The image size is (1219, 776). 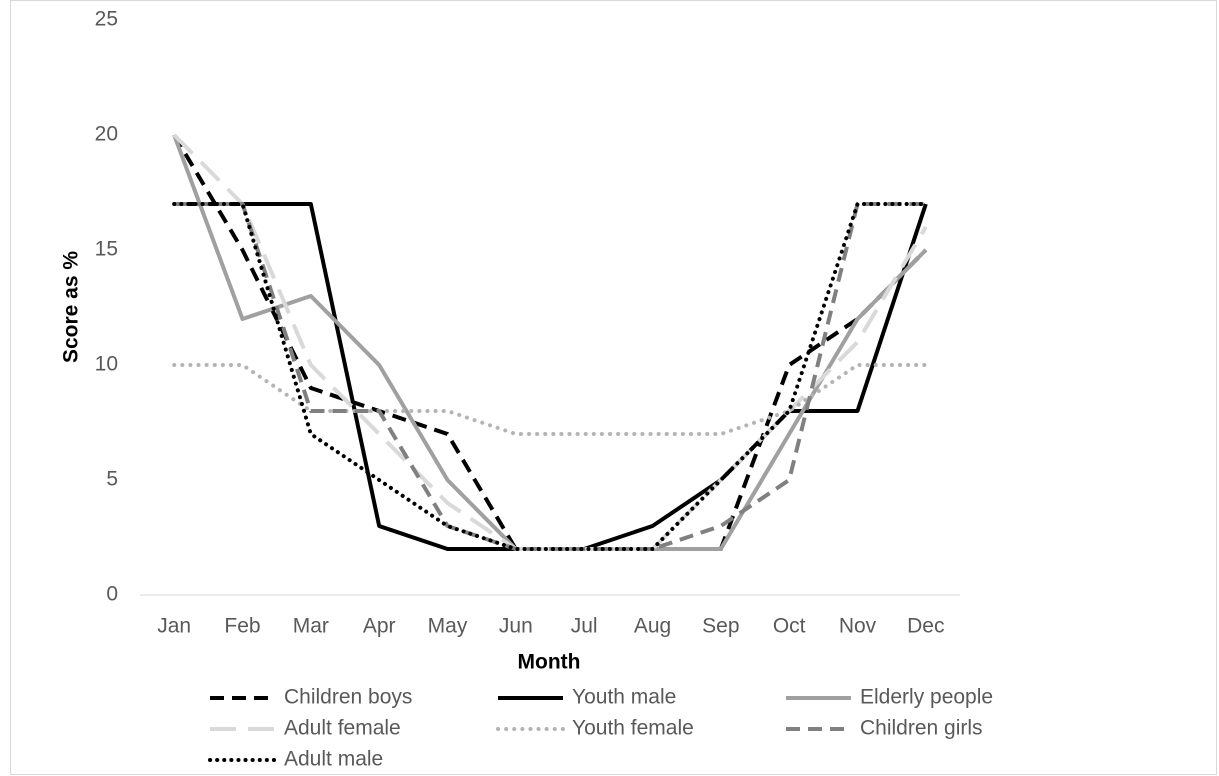 What do you see at coordinates (106, 364) in the screenshot?
I see `y-tick-label: 10` at bounding box center [106, 364].